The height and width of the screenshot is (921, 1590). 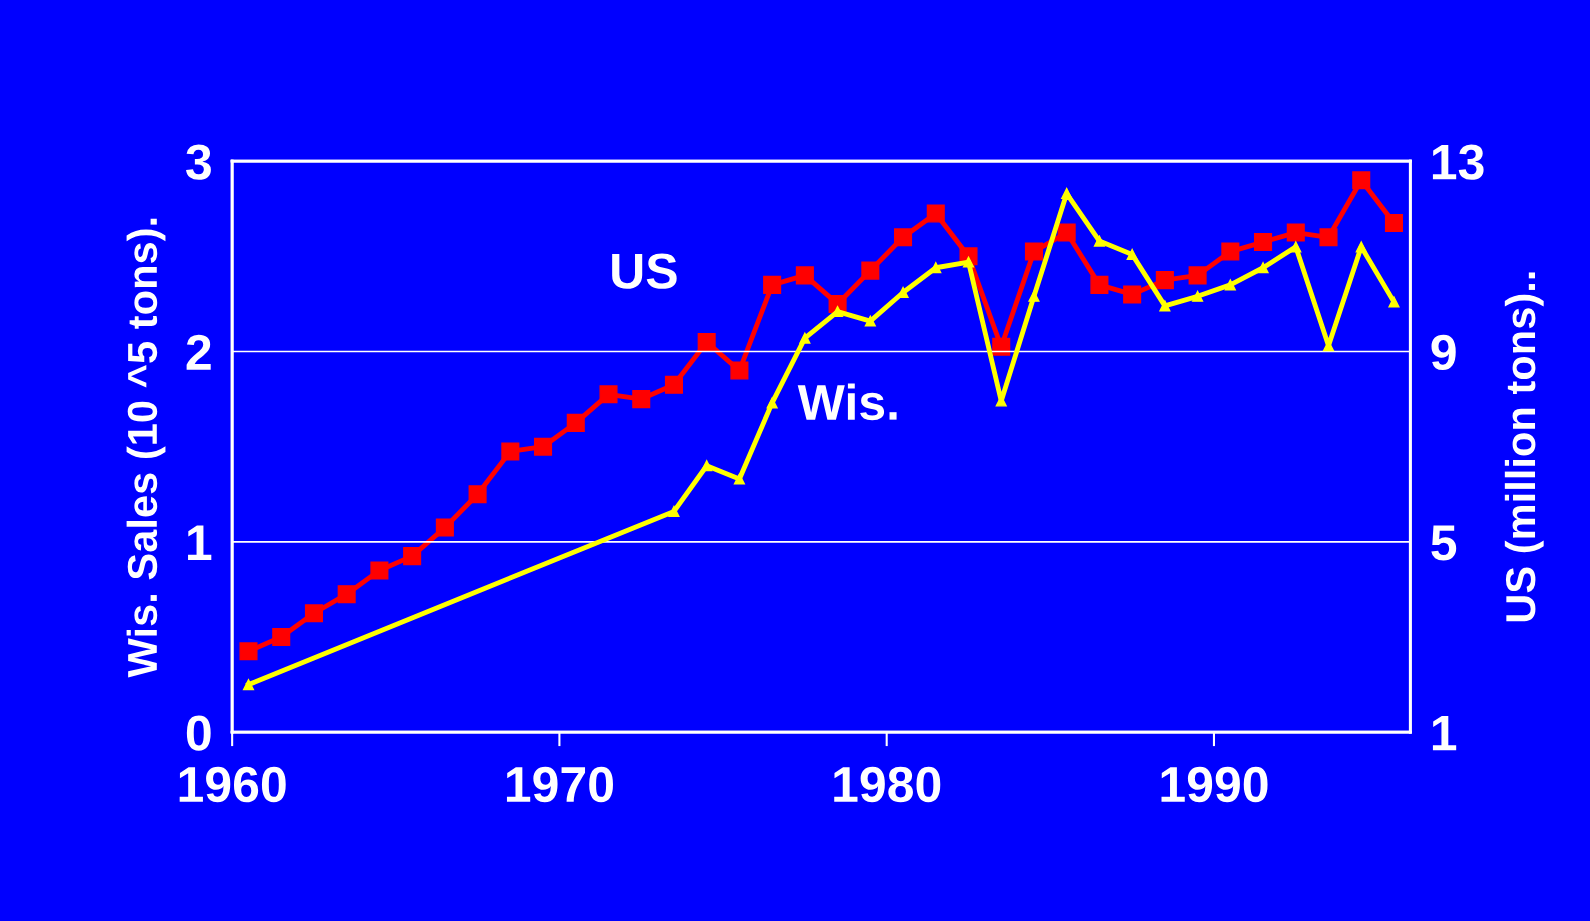 What do you see at coordinates (1444, 733) in the screenshot?
I see `y2-tick-label: 1` at bounding box center [1444, 733].